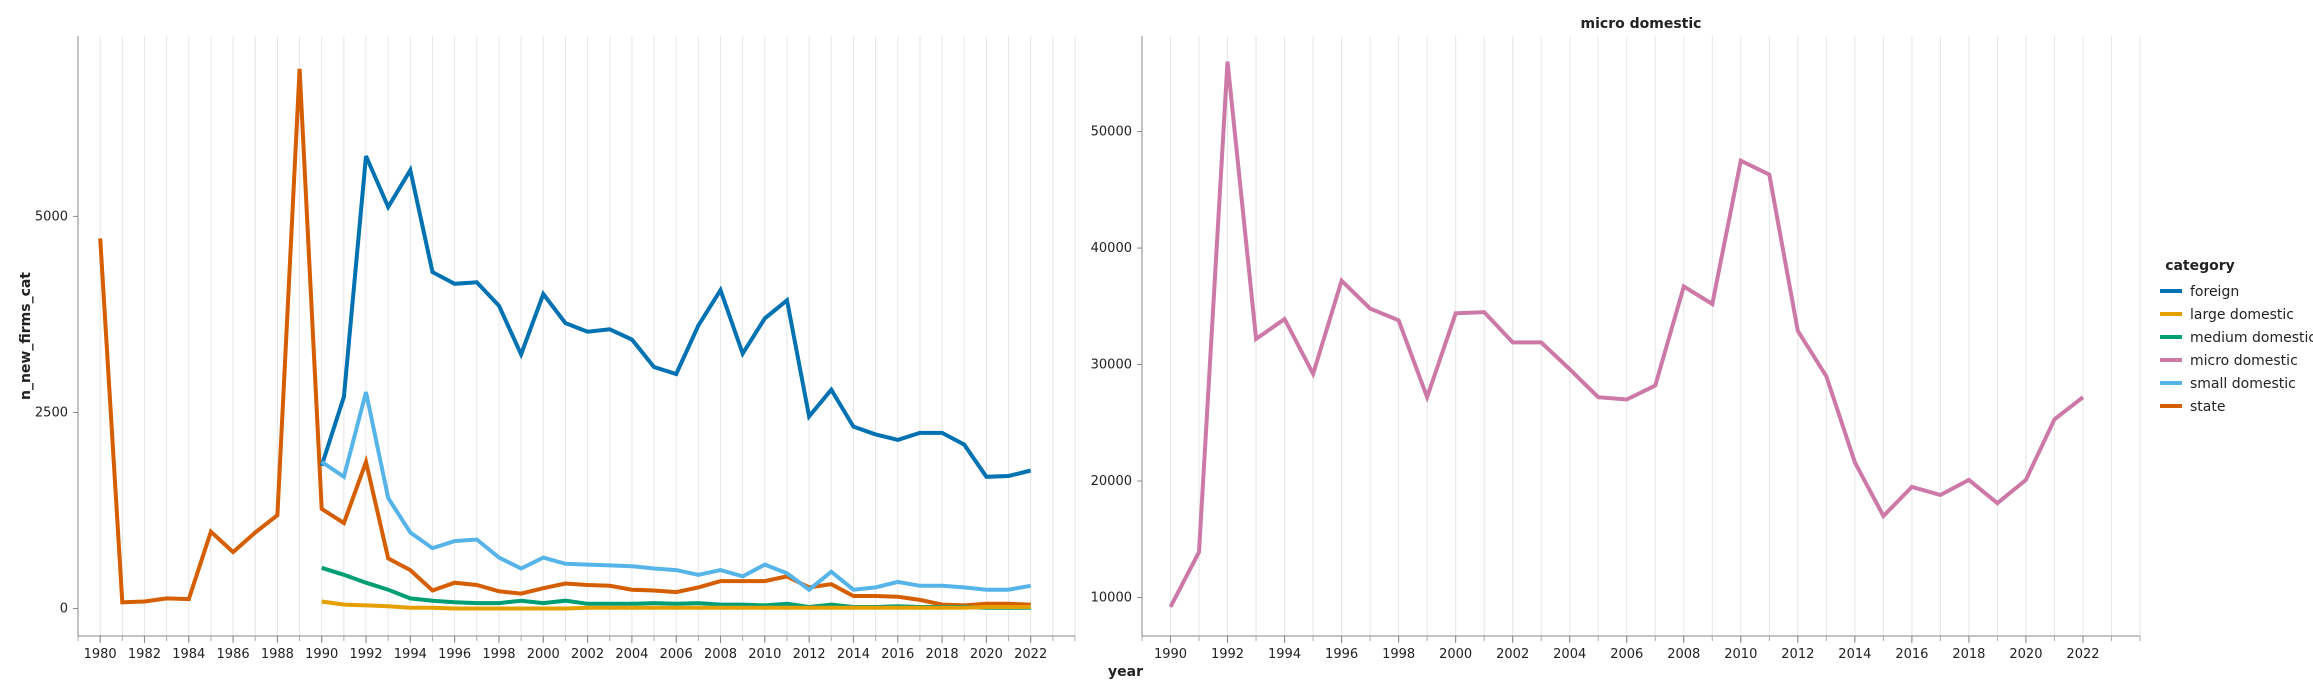  I want to click on x-tick-label: 1986, so click(233, 654).